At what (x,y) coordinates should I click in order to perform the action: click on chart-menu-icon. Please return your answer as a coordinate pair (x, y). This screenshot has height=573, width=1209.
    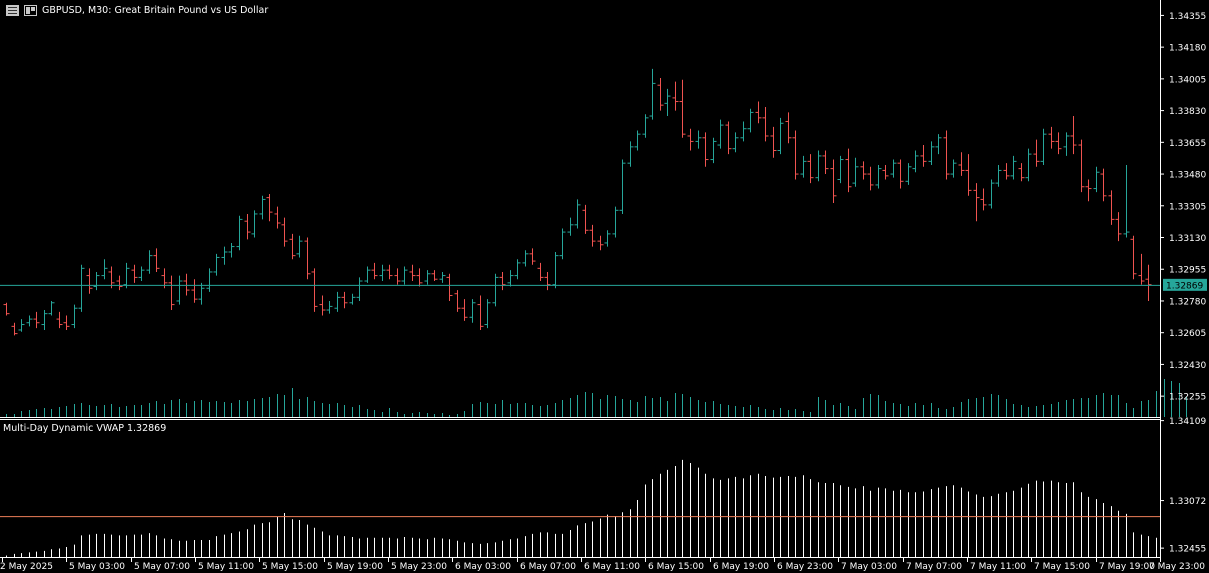
    Looking at the image, I should click on (12, 10).